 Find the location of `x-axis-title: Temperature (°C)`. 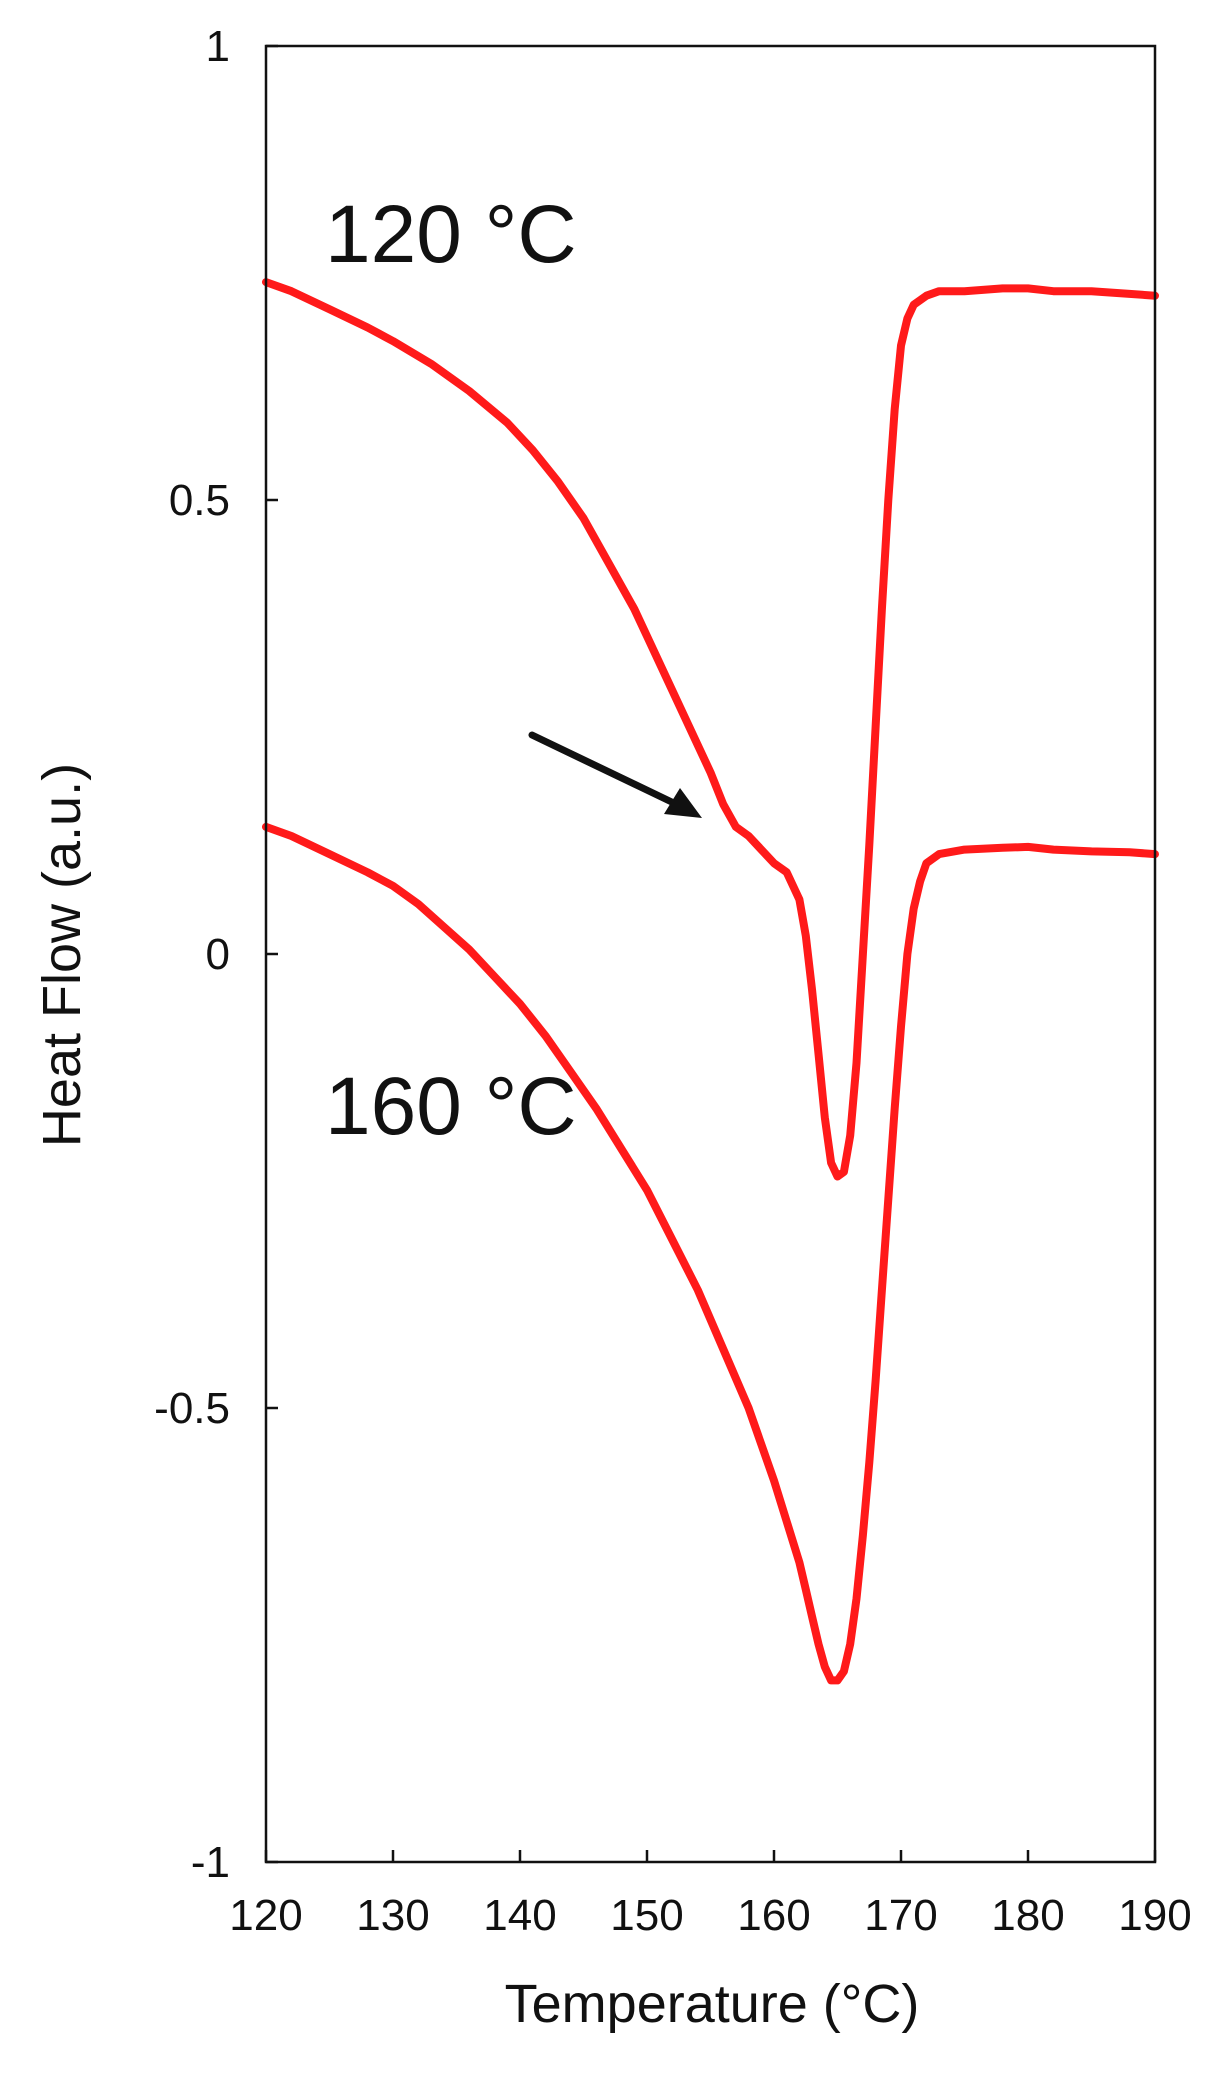

x-axis-title: Temperature (°C) is located at coordinates (712, 2004).